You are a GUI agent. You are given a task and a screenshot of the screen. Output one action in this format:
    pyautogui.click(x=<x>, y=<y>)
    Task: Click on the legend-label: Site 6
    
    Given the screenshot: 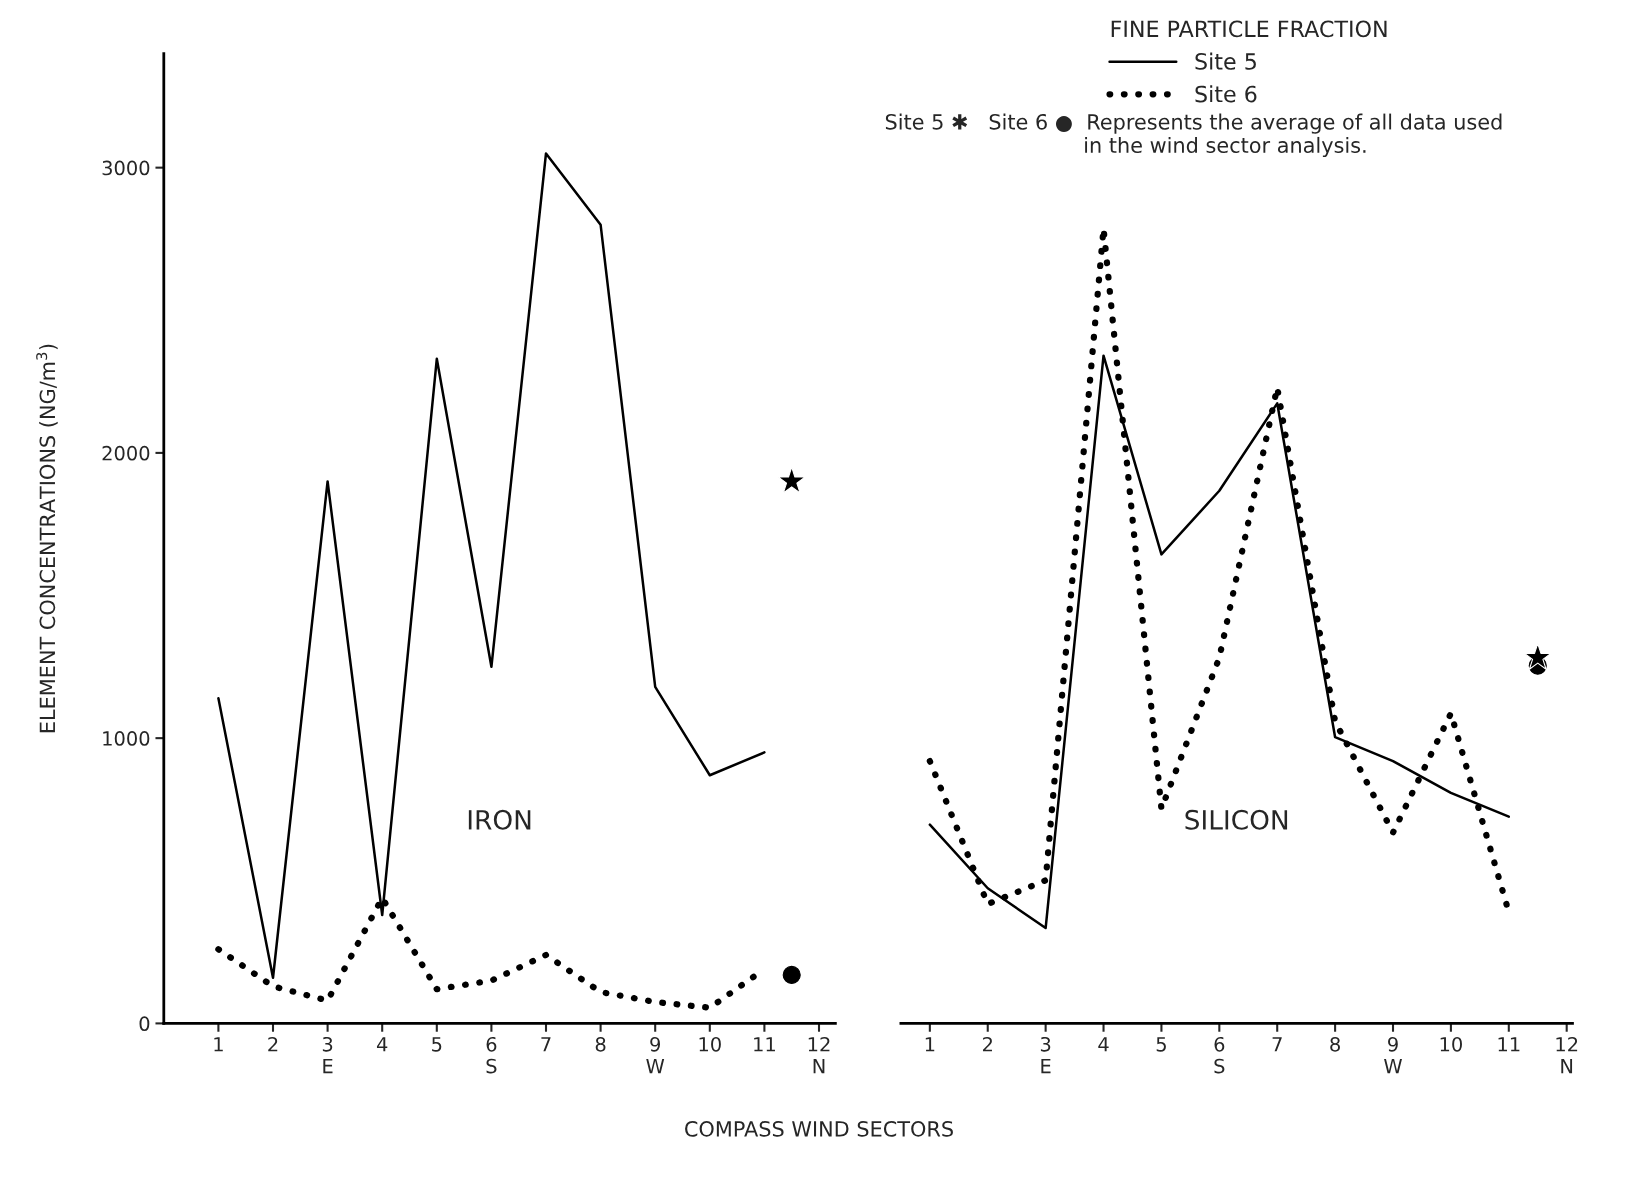 What is the action you would take?
    pyautogui.click(x=1226, y=94)
    